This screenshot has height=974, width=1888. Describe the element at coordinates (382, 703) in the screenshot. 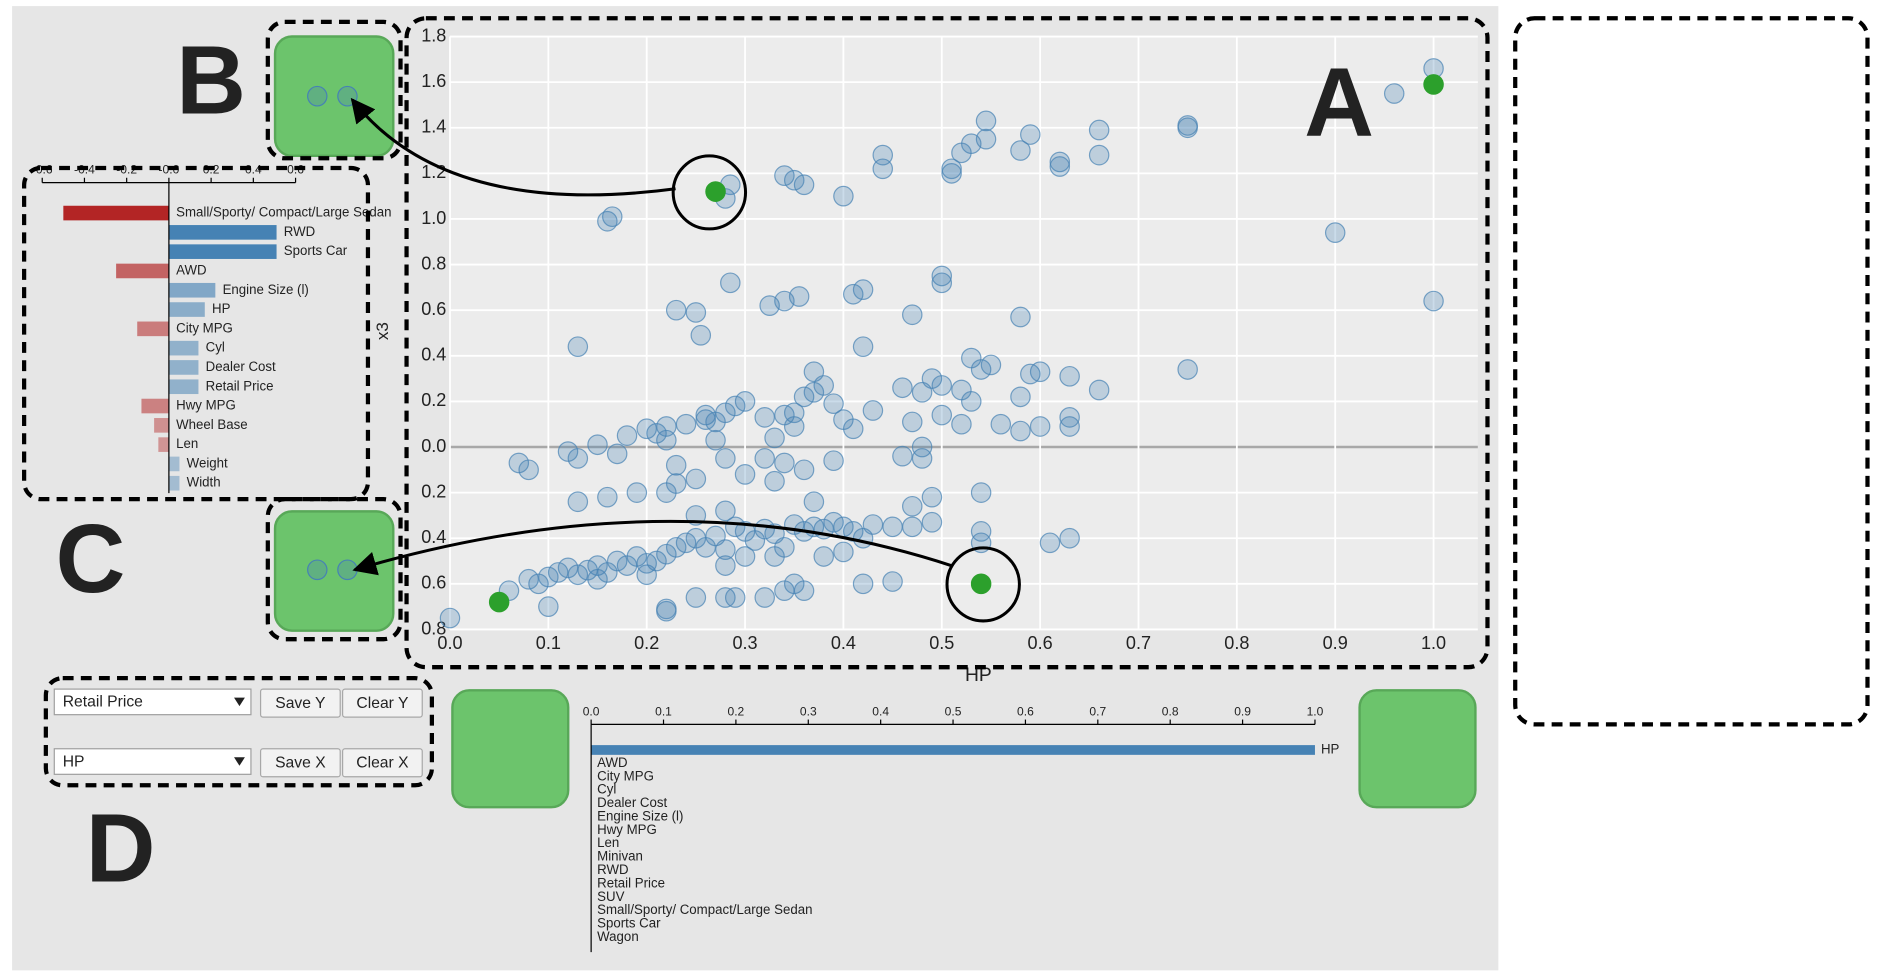

I see `button-label: Clear Y` at that location.